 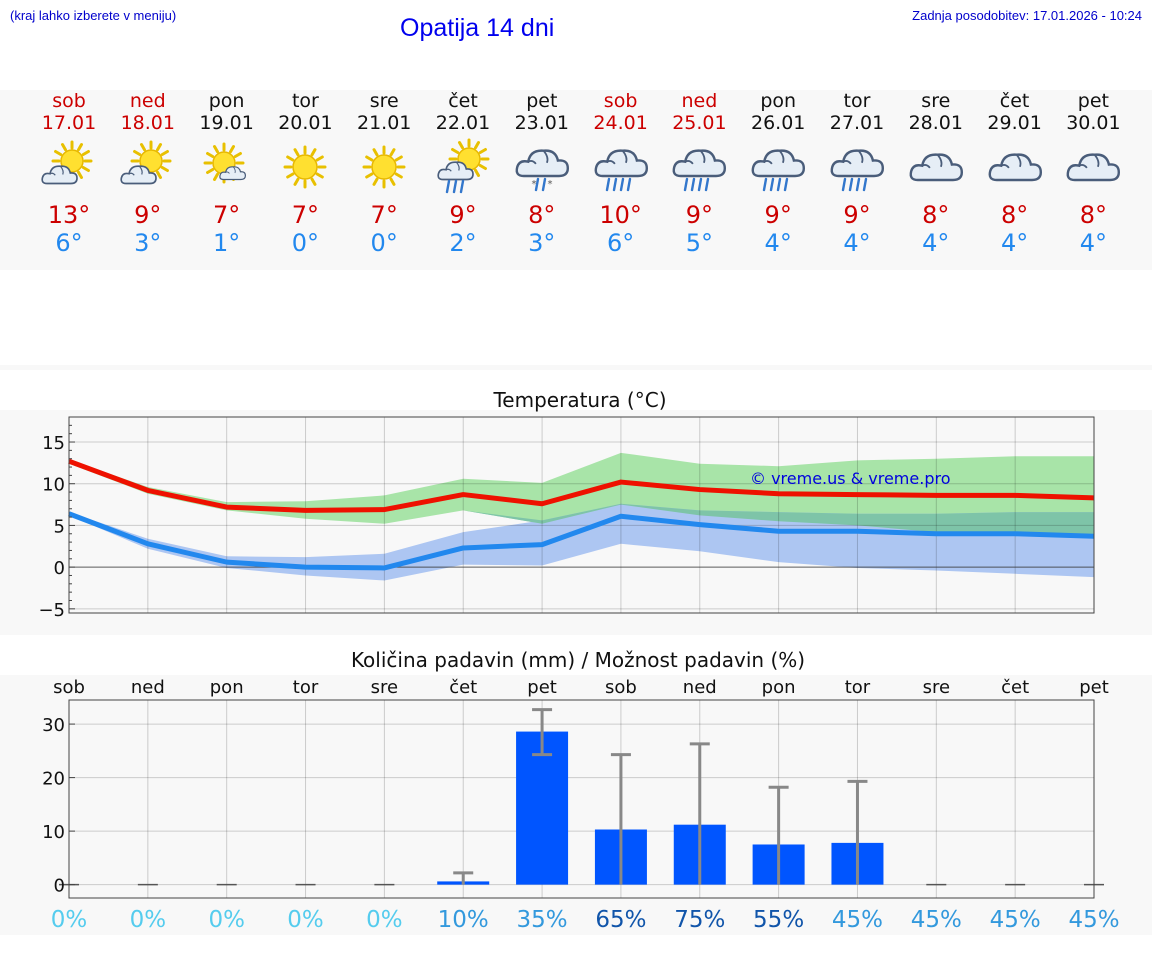 What do you see at coordinates (53, 779) in the screenshot?
I see `y-tick-label: 20` at bounding box center [53, 779].